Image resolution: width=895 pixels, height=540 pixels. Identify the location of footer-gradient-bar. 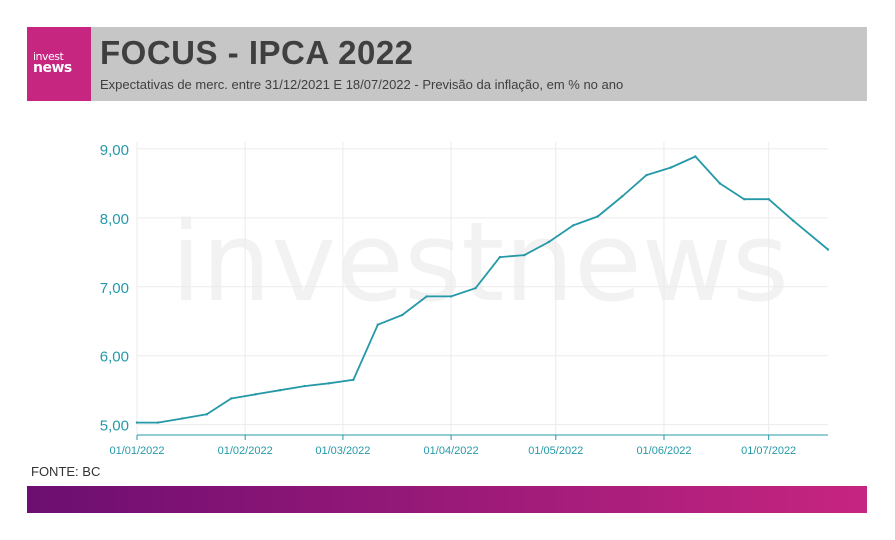
(447, 499).